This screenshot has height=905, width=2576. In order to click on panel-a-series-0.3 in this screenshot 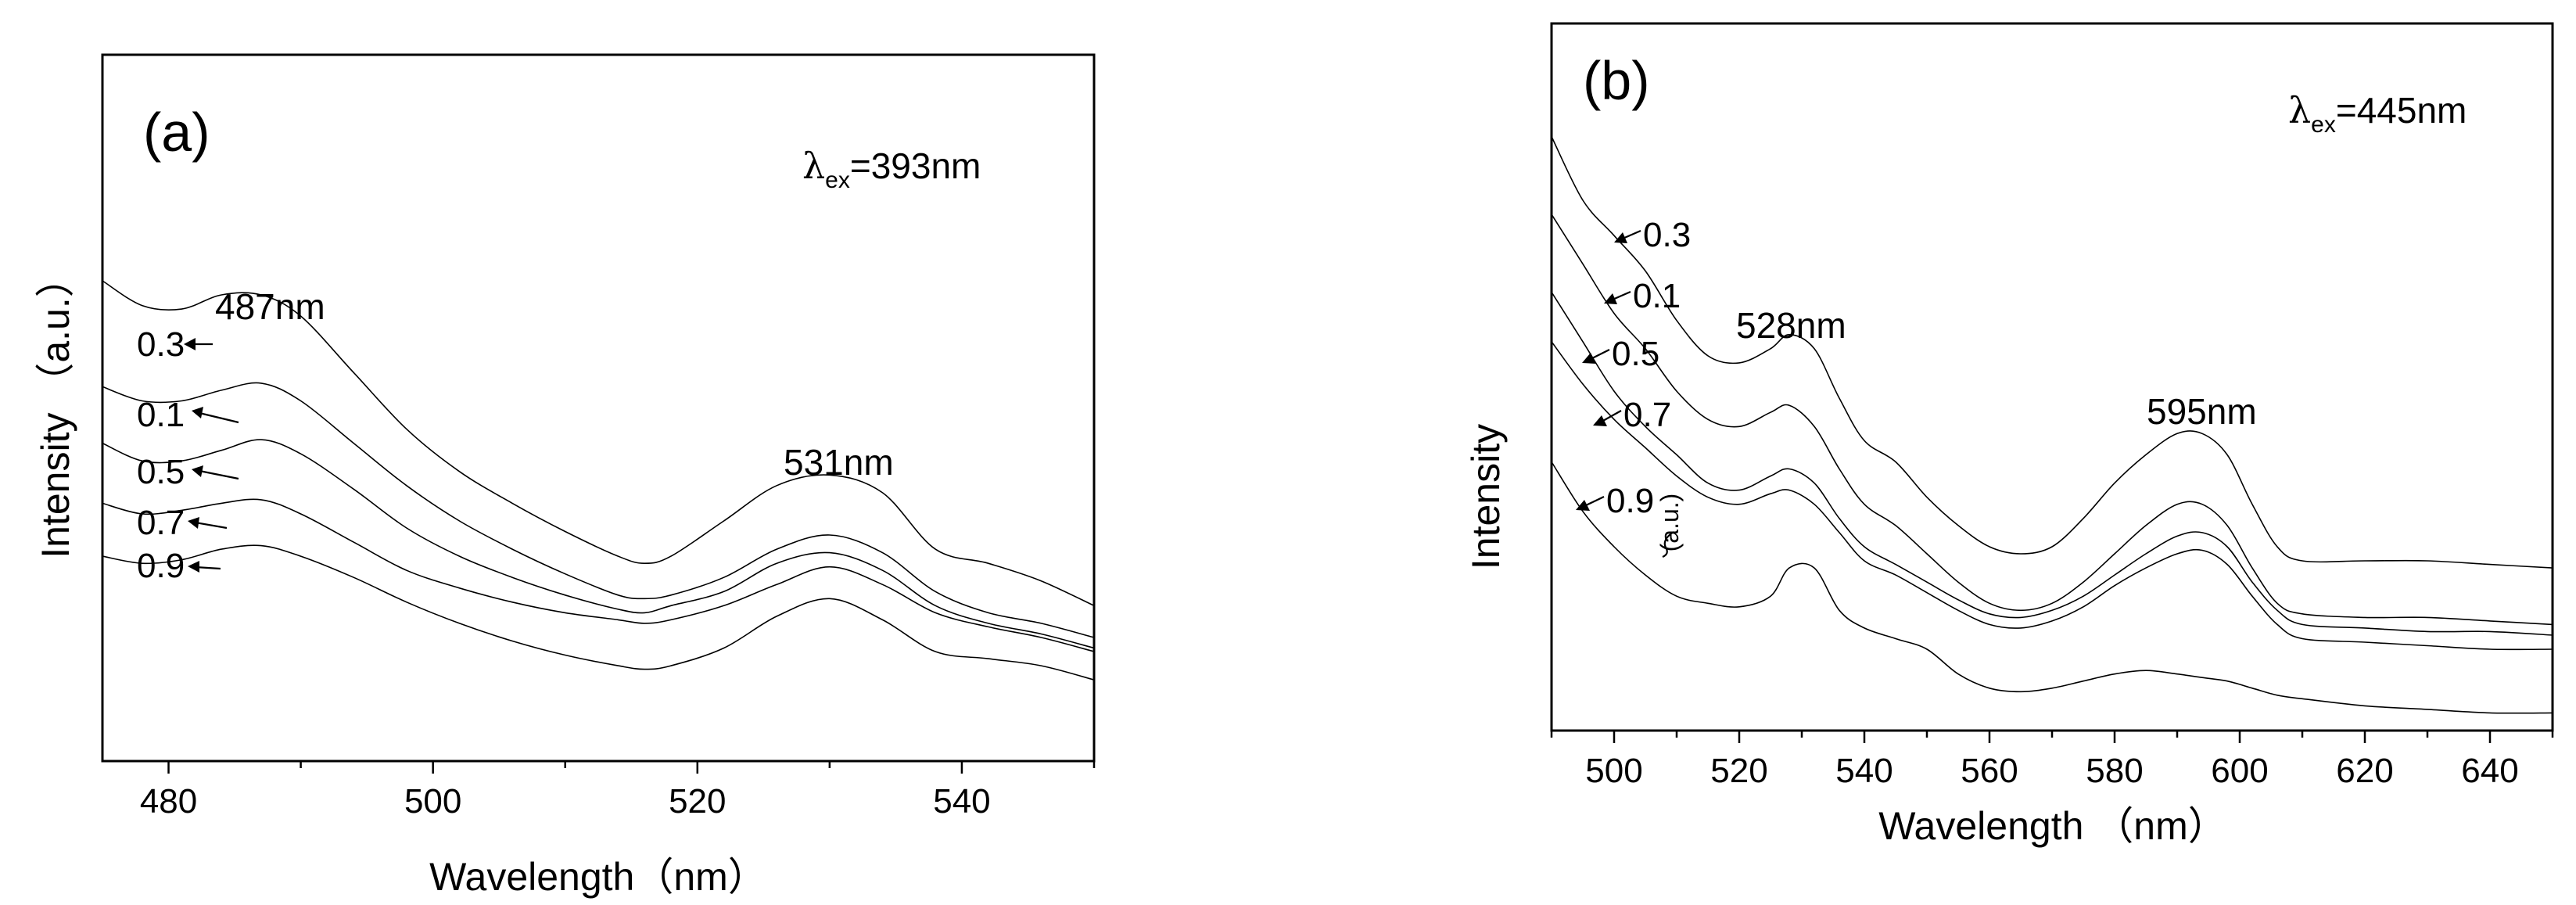, I will do `click(598, 444)`.